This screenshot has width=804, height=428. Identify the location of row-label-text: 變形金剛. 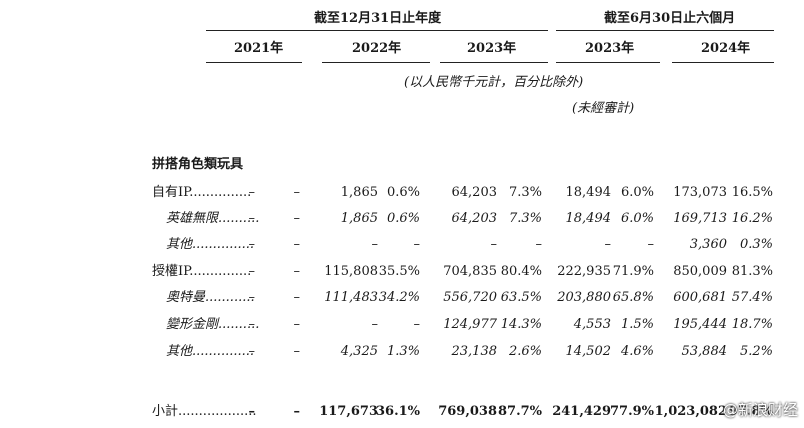
(192, 324).